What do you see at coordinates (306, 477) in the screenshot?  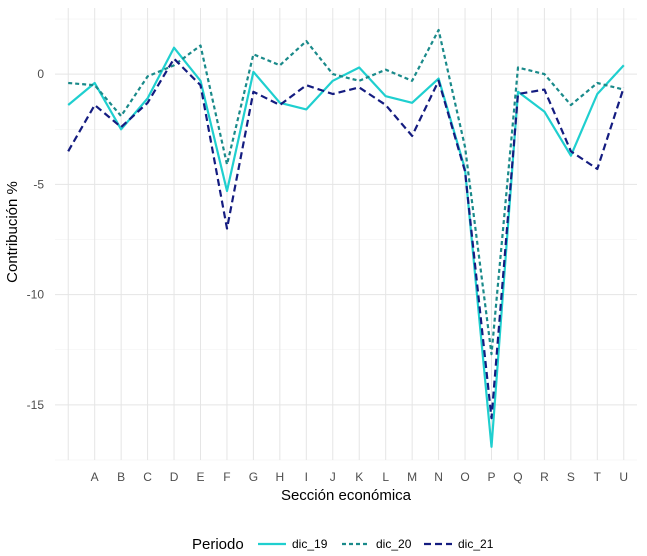 I see `x-tick-label: I` at bounding box center [306, 477].